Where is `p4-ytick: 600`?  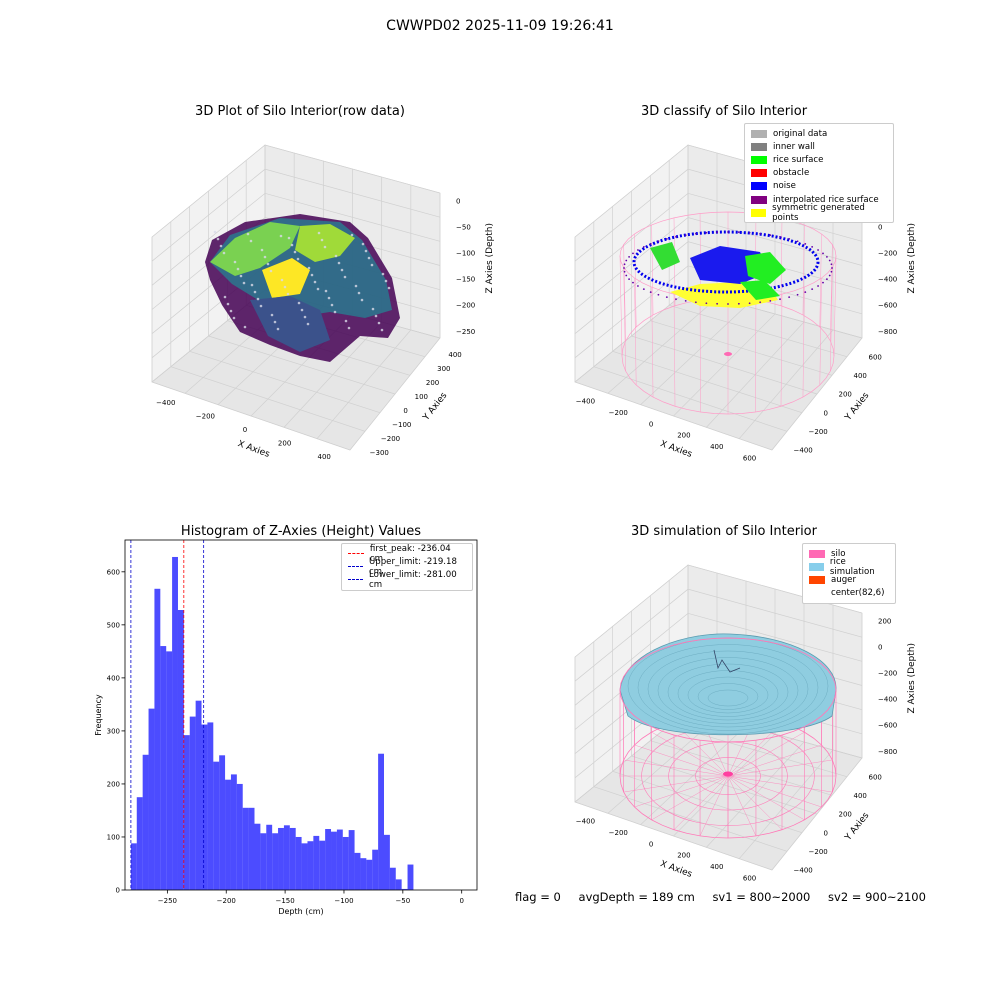
p4-ytick: 600 is located at coordinates (875, 777).